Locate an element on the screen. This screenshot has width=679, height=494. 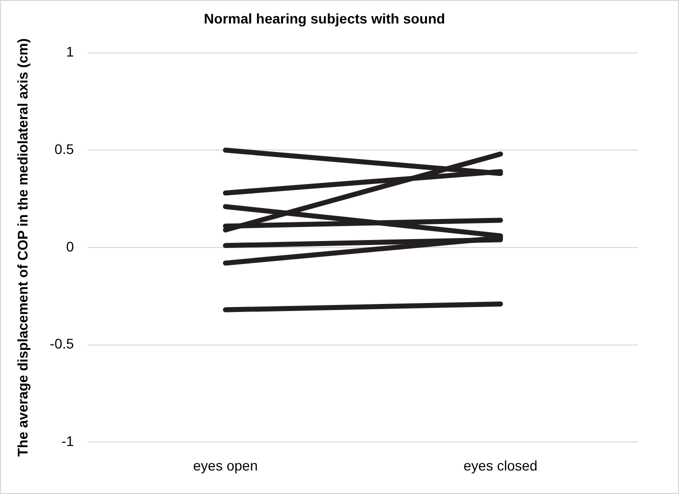
y-tick-label: -1 is located at coordinates (67, 441).